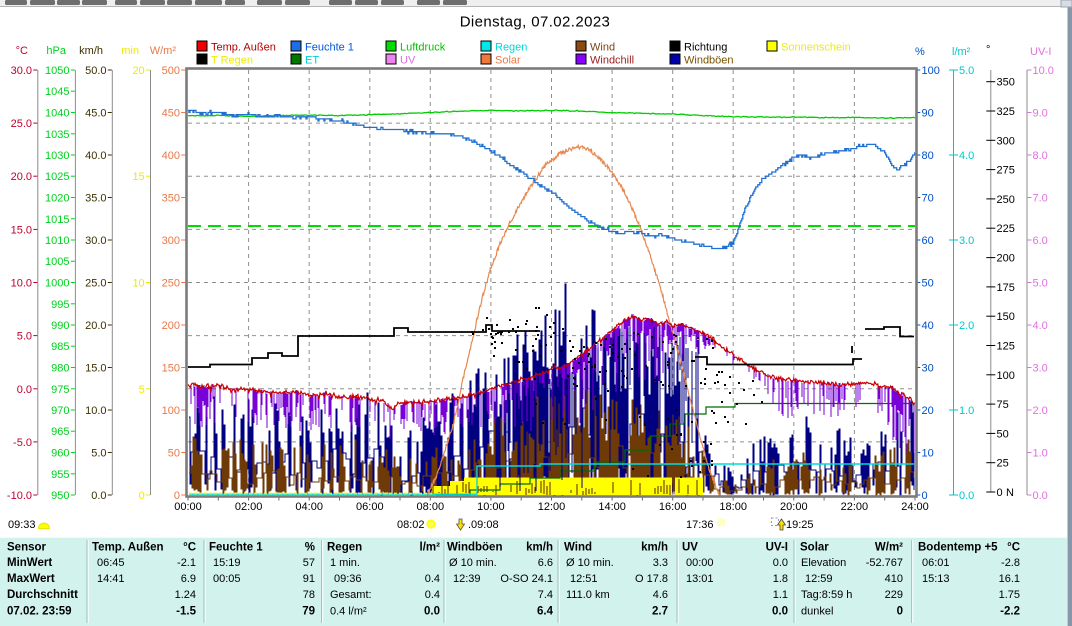 The image size is (1072, 626). Describe the element at coordinates (1009, 595) in the screenshot. I see `svg-text: 1.75` at that location.